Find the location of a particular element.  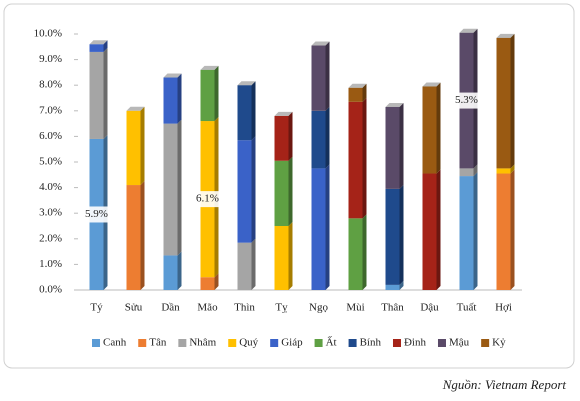

y-tick-label: 10.0% is located at coordinates (48, 34).